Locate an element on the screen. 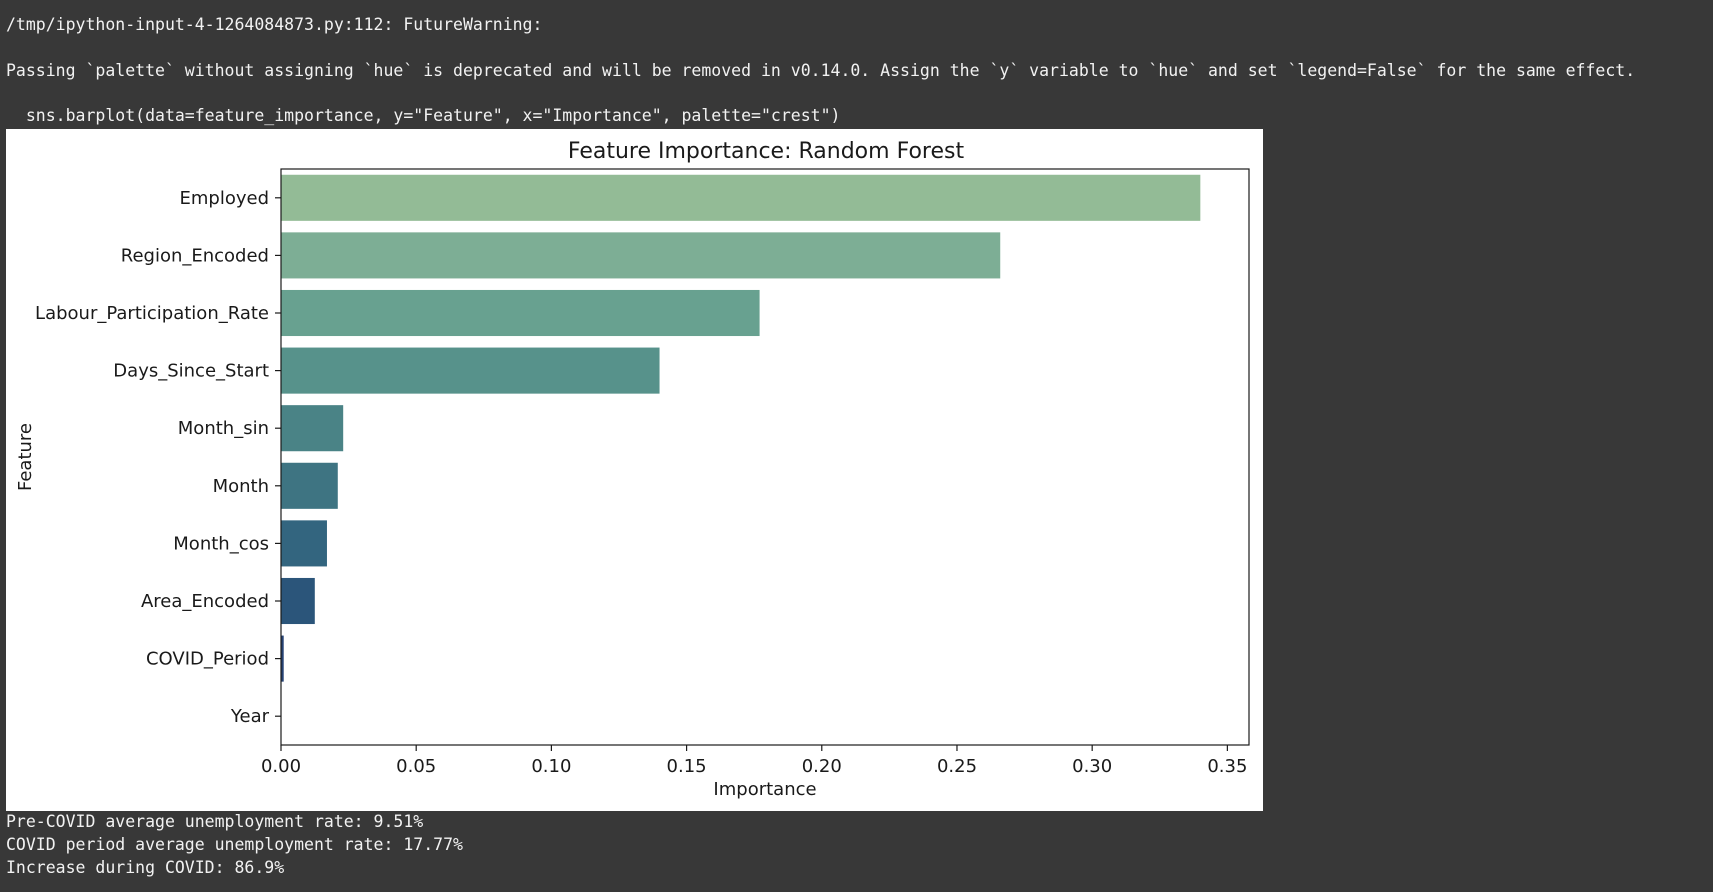 The height and width of the screenshot is (892, 1713). x-tick-label: 0.20 is located at coordinates (822, 766).